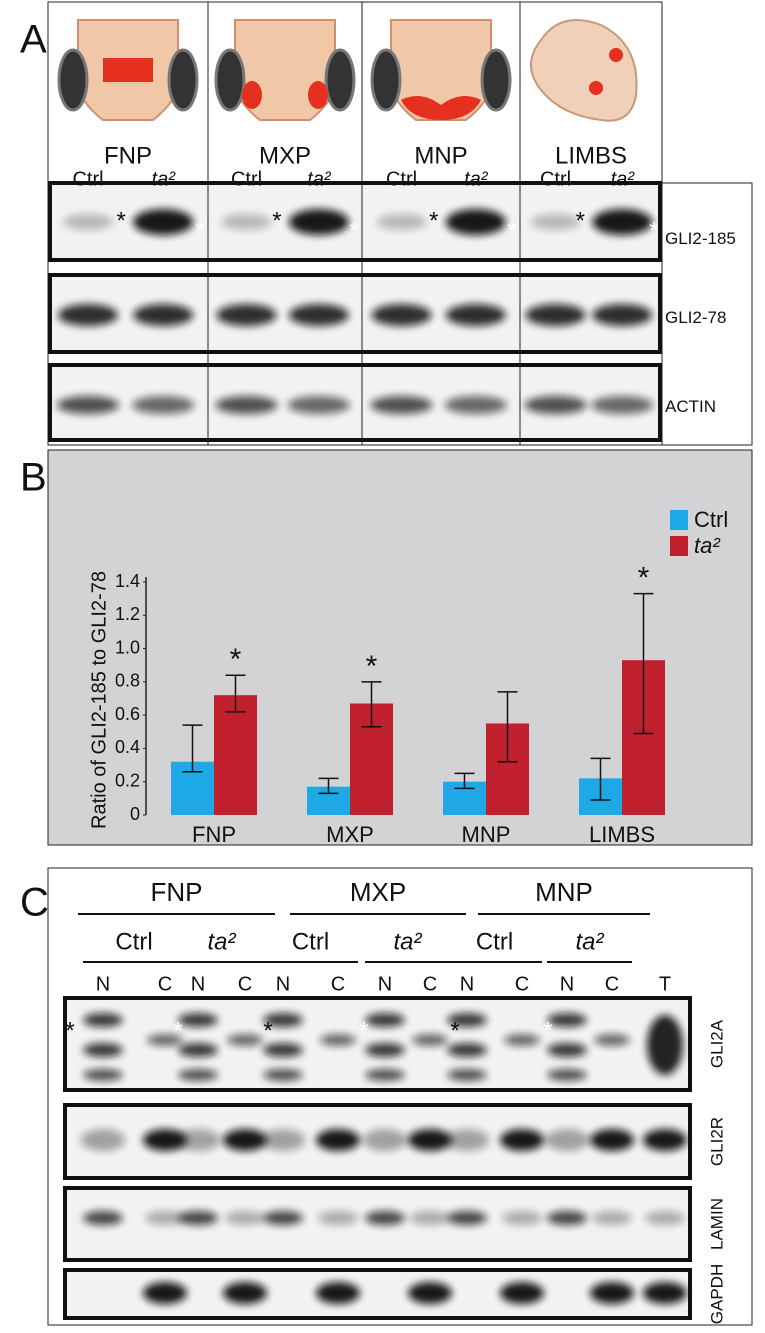 The height and width of the screenshot is (1333, 765). What do you see at coordinates (33, 40) in the screenshot?
I see `panel-label: A` at bounding box center [33, 40].